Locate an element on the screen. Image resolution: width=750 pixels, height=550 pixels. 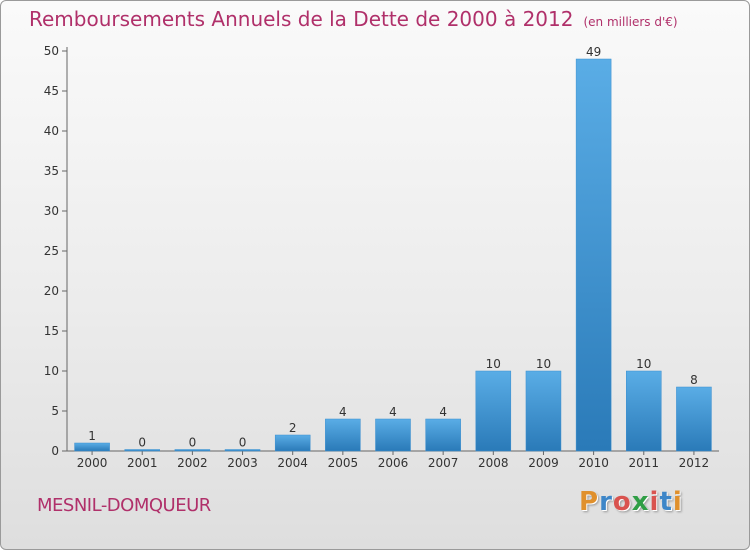
proxiti-logo: Proxiti is located at coordinates (631, 502).